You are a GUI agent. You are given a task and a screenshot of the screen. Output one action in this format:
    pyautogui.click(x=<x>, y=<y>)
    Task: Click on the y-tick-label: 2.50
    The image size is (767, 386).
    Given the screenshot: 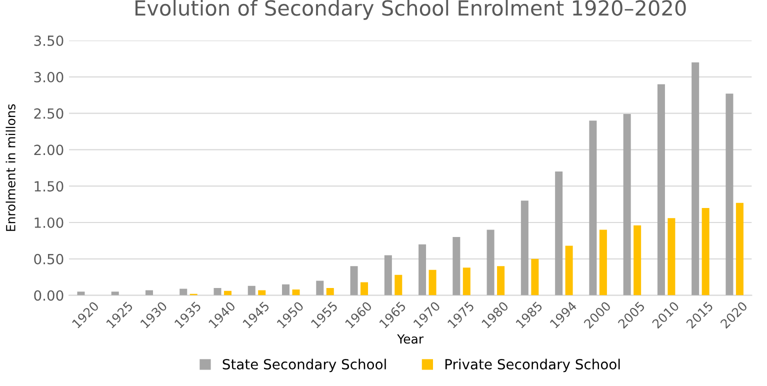 What is the action you would take?
    pyautogui.click(x=49, y=113)
    